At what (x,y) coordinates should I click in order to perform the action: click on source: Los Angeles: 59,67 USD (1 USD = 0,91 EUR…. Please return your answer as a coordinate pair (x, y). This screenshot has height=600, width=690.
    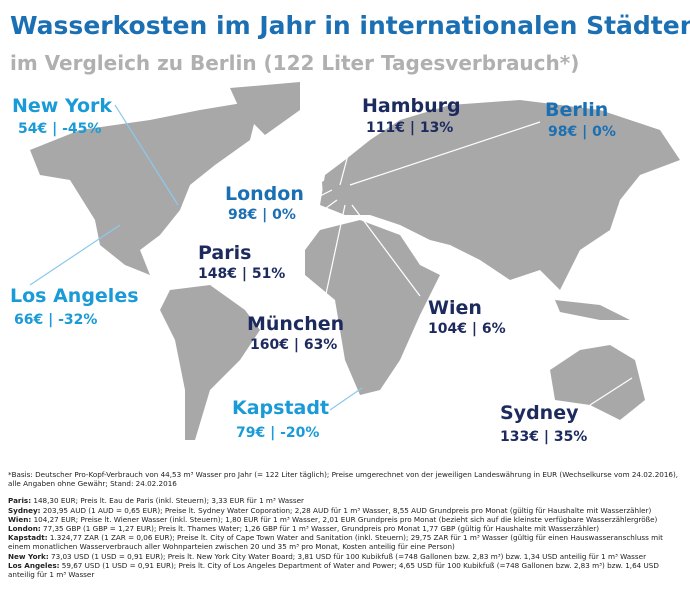
    Looking at the image, I should click on (346, 570).